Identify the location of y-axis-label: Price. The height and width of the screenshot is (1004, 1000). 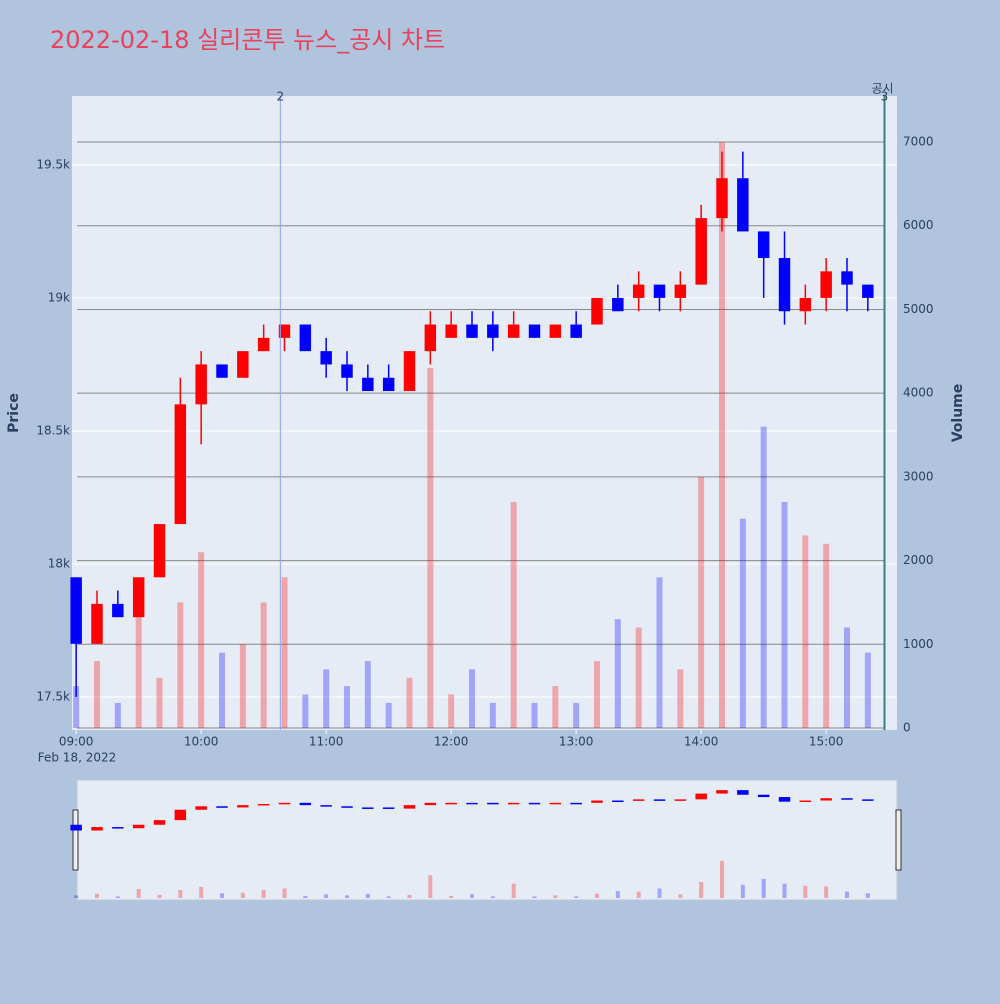
(14, 413).